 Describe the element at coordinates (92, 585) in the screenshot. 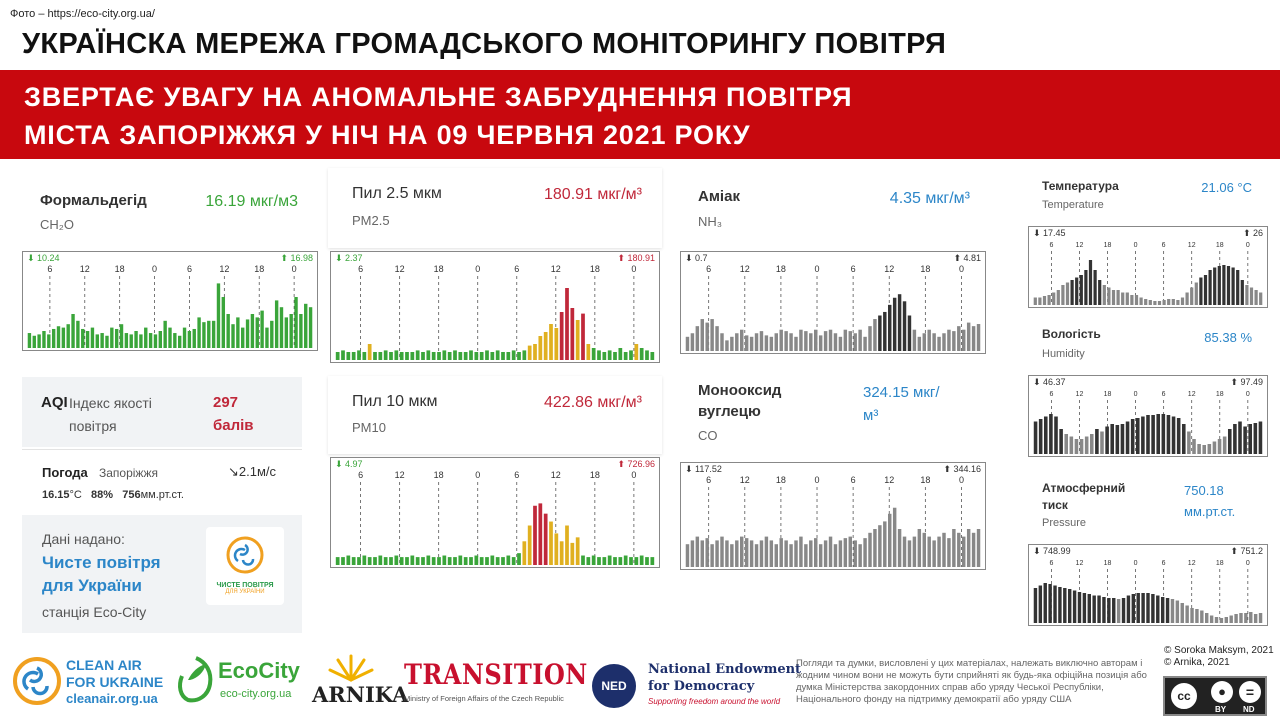

I see `provider-name-2: для України` at that location.